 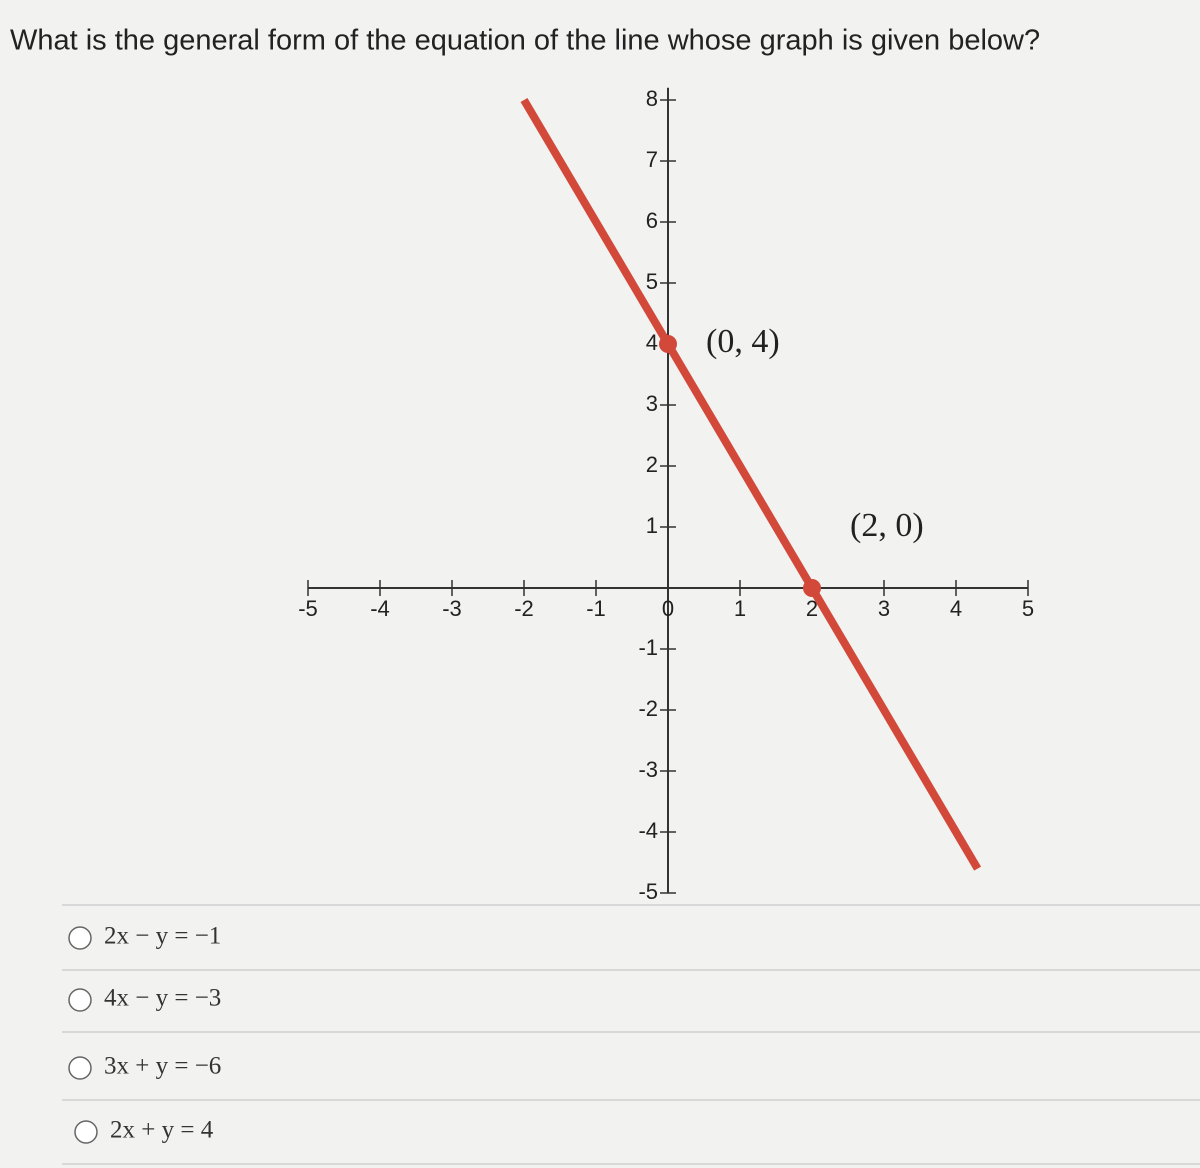 What do you see at coordinates (652, 403) in the screenshot?
I see `y-tick-label: 3` at bounding box center [652, 403].